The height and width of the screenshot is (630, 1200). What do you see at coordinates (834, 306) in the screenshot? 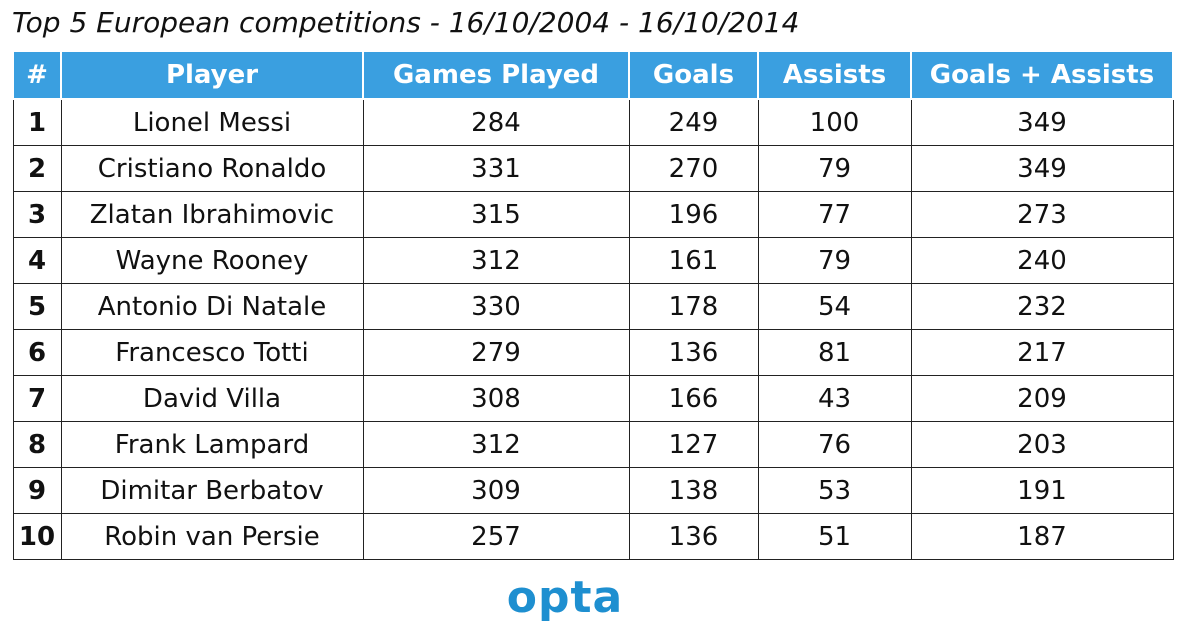
I see `table-cell: 54` at bounding box center [834, 306].